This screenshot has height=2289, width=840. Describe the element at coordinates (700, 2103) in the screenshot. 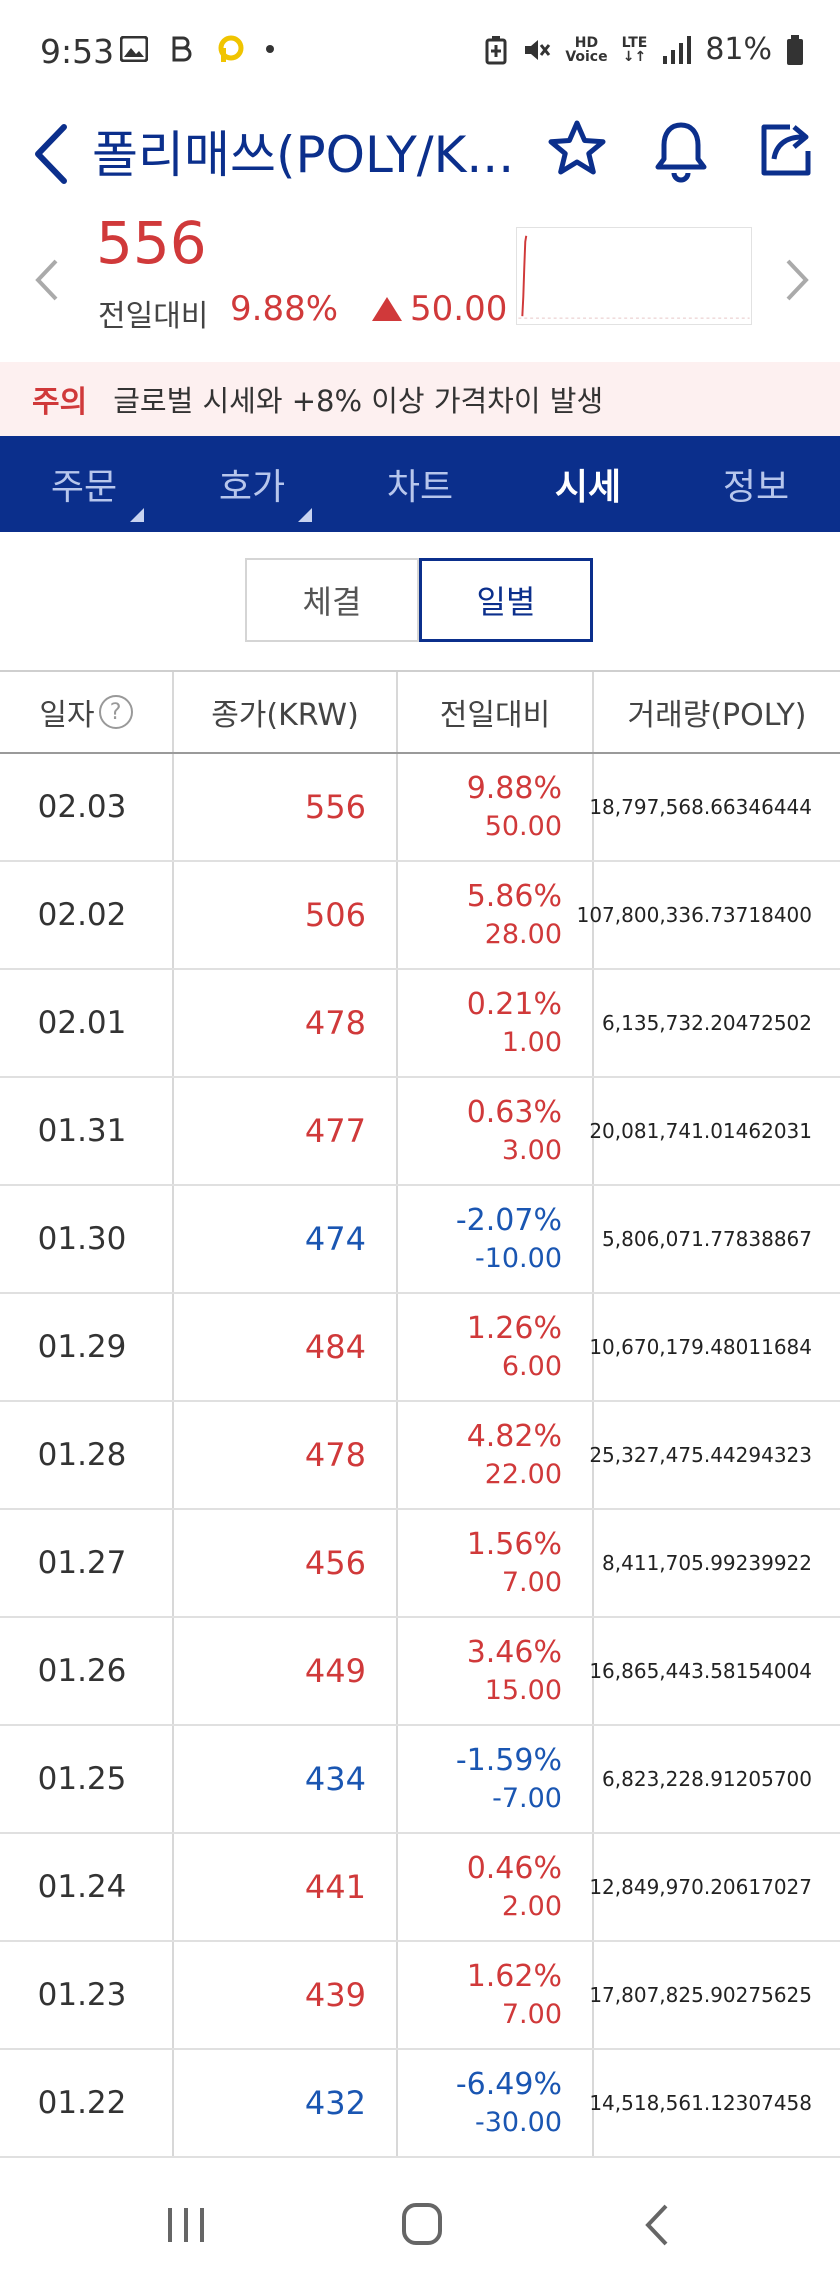

I see `row-volume: 14,518,561.12307458` at that location.